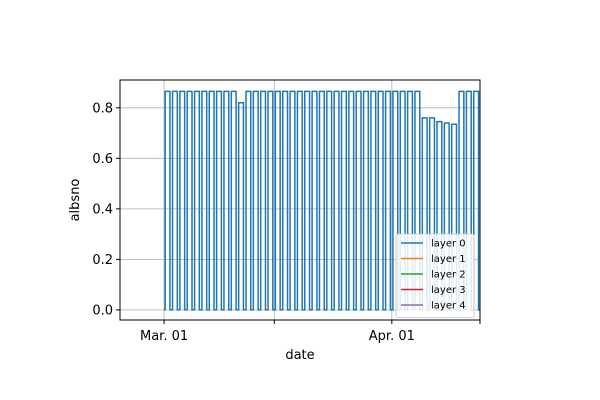  Describe the element at coordinates (448, 244) in the screenshot. I see `legend-label: layer 0` at that location.